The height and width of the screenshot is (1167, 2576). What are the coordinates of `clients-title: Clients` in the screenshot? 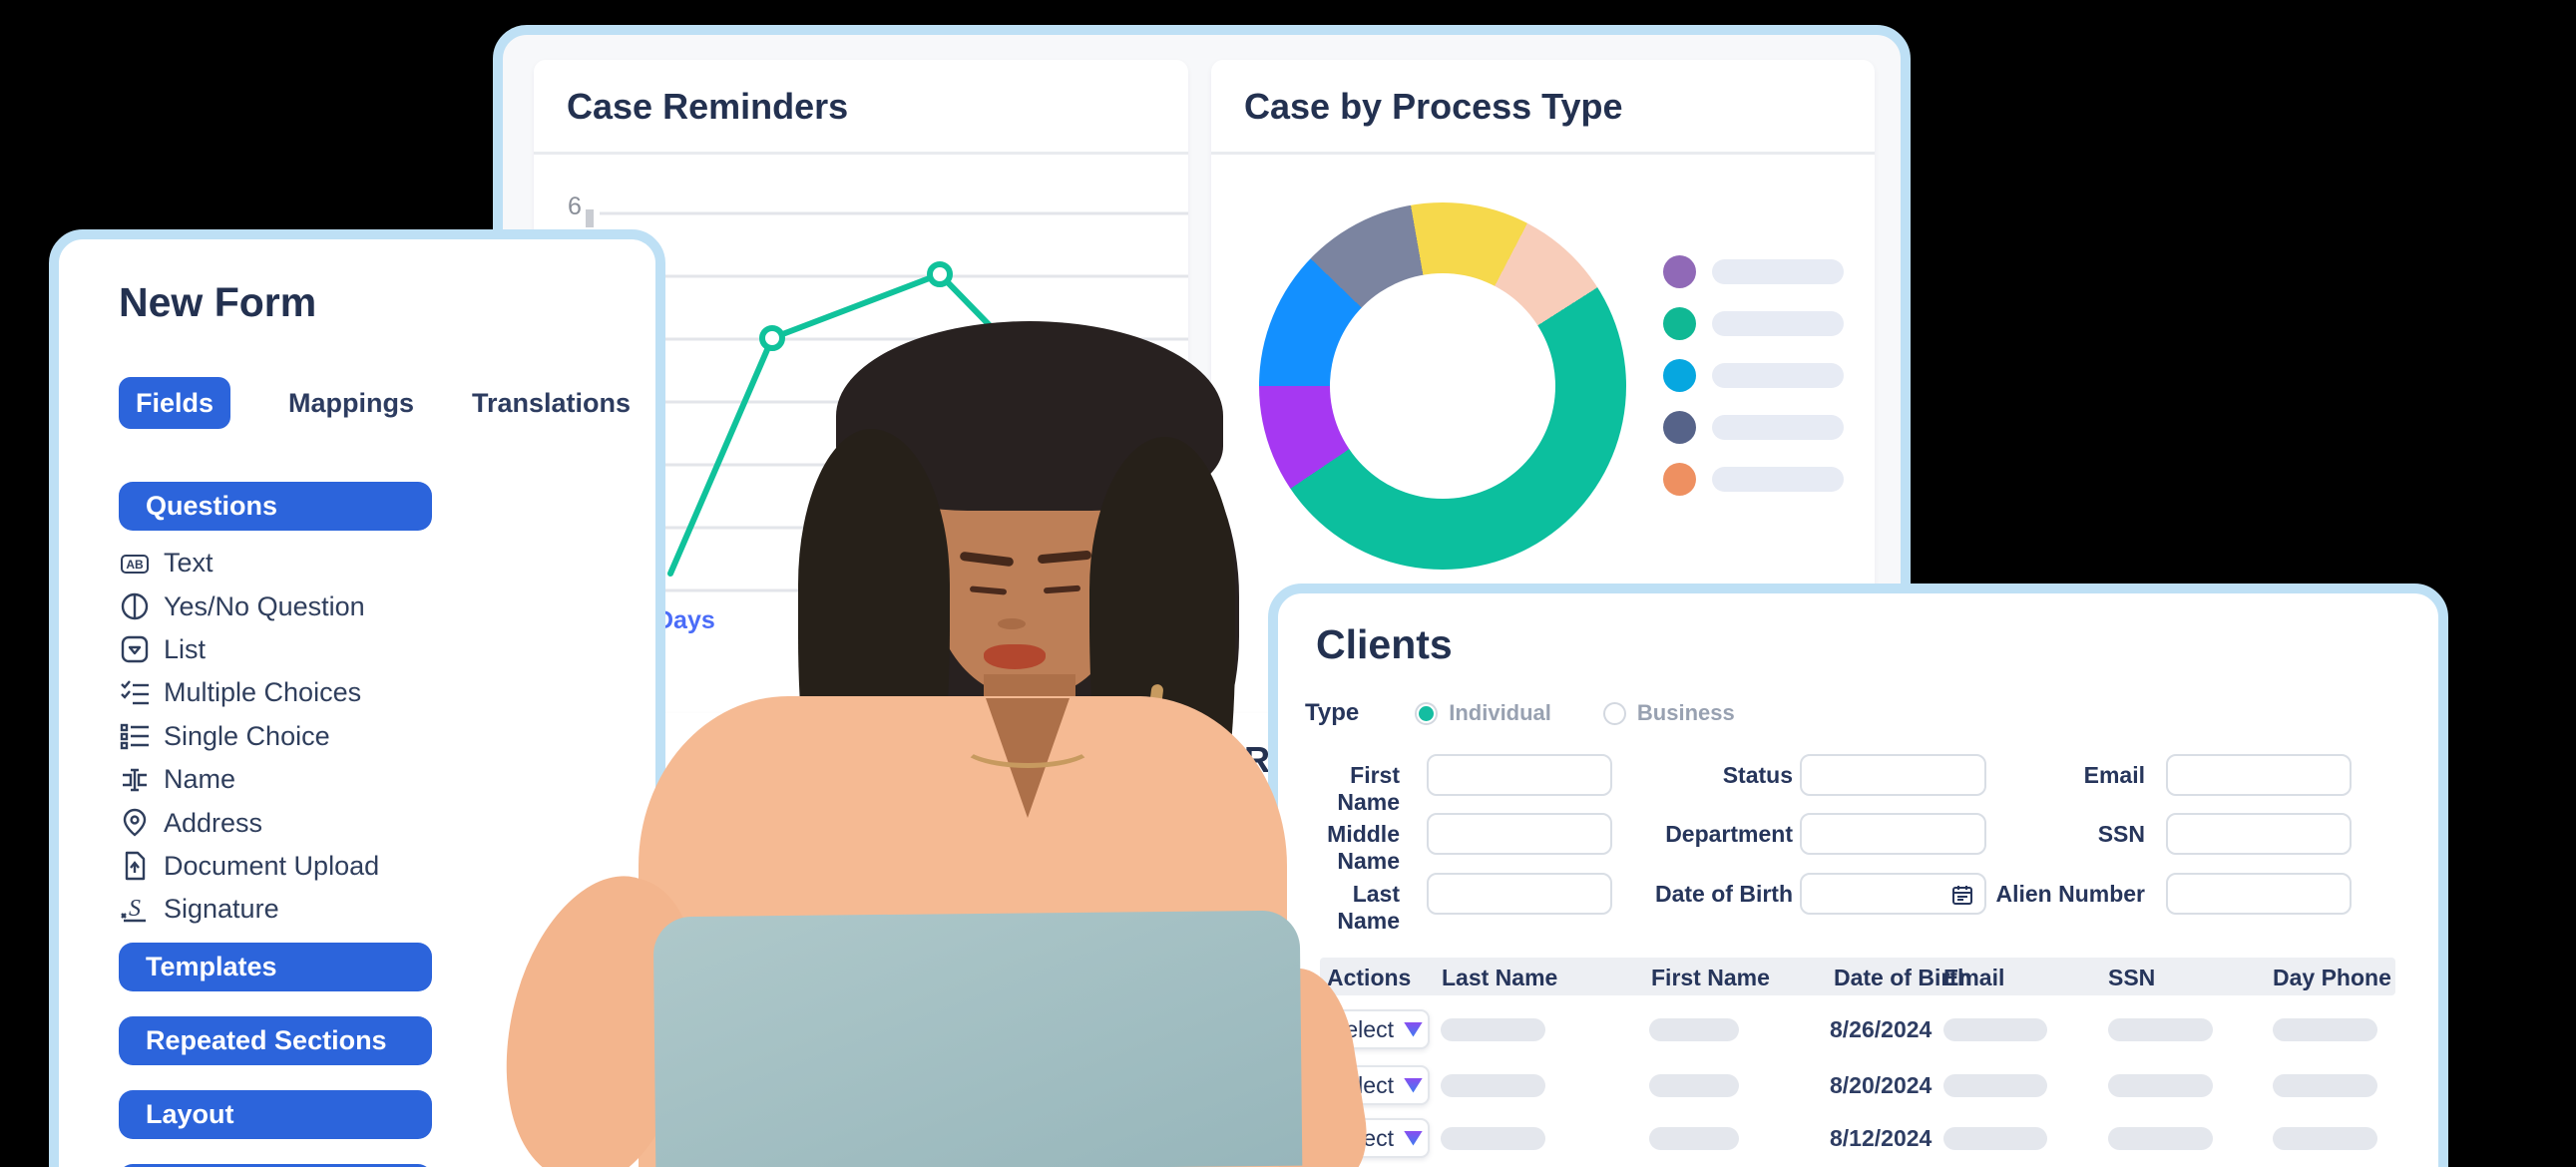 It's located at (1384, 644).